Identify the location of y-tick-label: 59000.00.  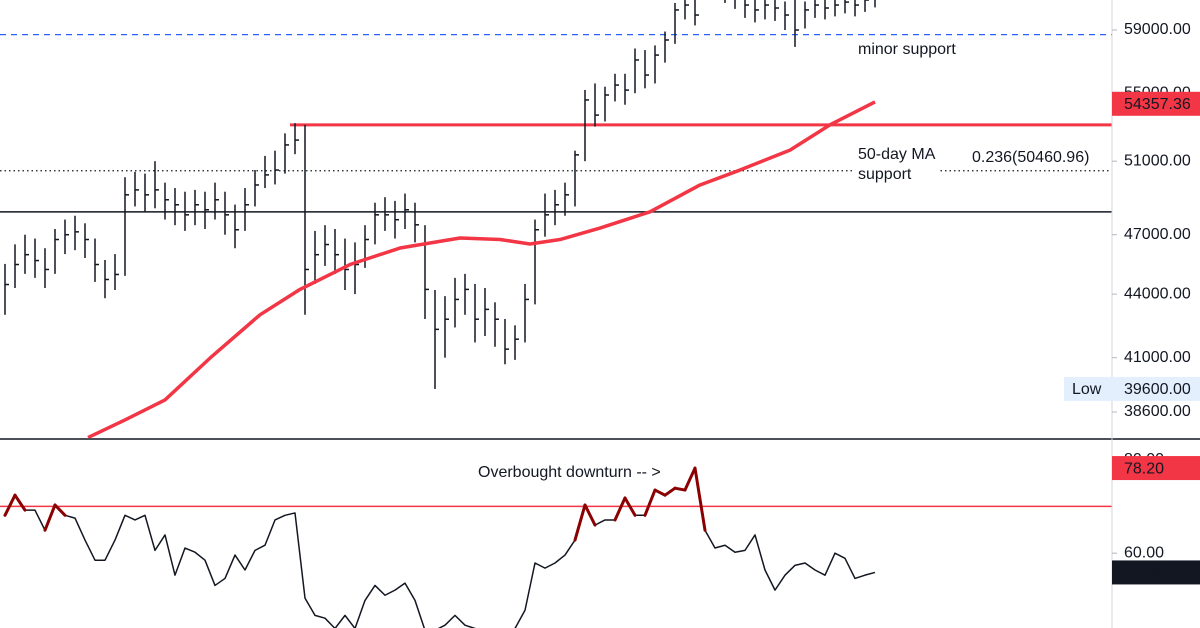
(1157, 29).